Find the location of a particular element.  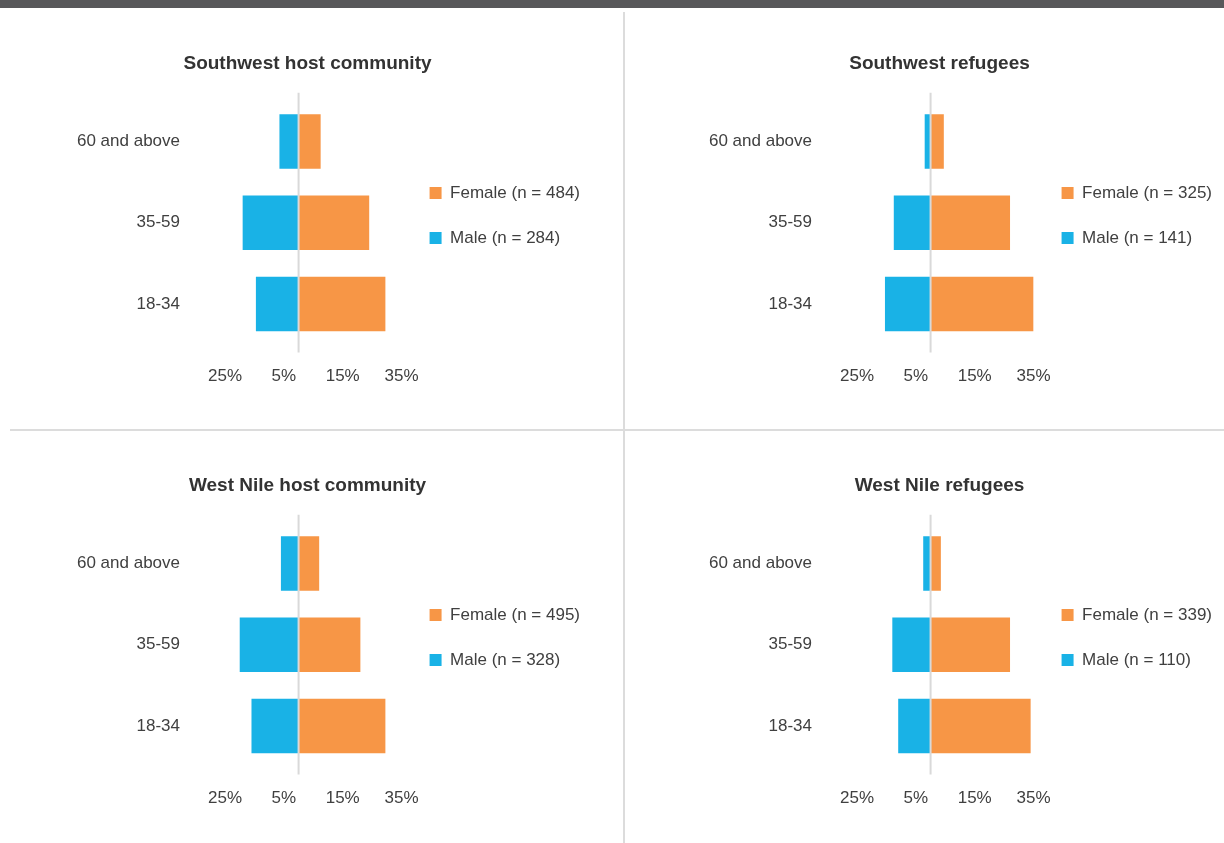

chart-title: Southwest refugees is located at coordinates (939, 62).